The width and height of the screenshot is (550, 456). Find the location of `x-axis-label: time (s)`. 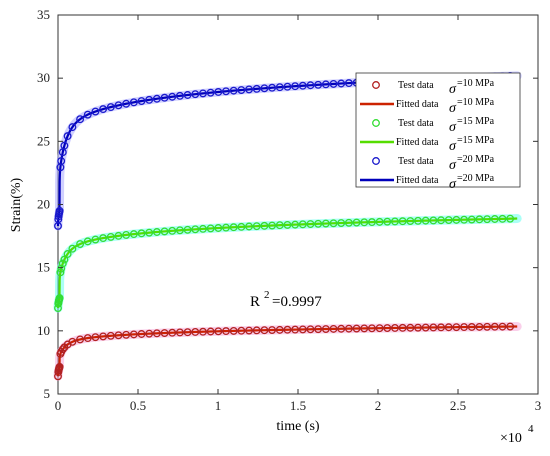

x-axis-label: time (s) is located at coordinates (297, 426).